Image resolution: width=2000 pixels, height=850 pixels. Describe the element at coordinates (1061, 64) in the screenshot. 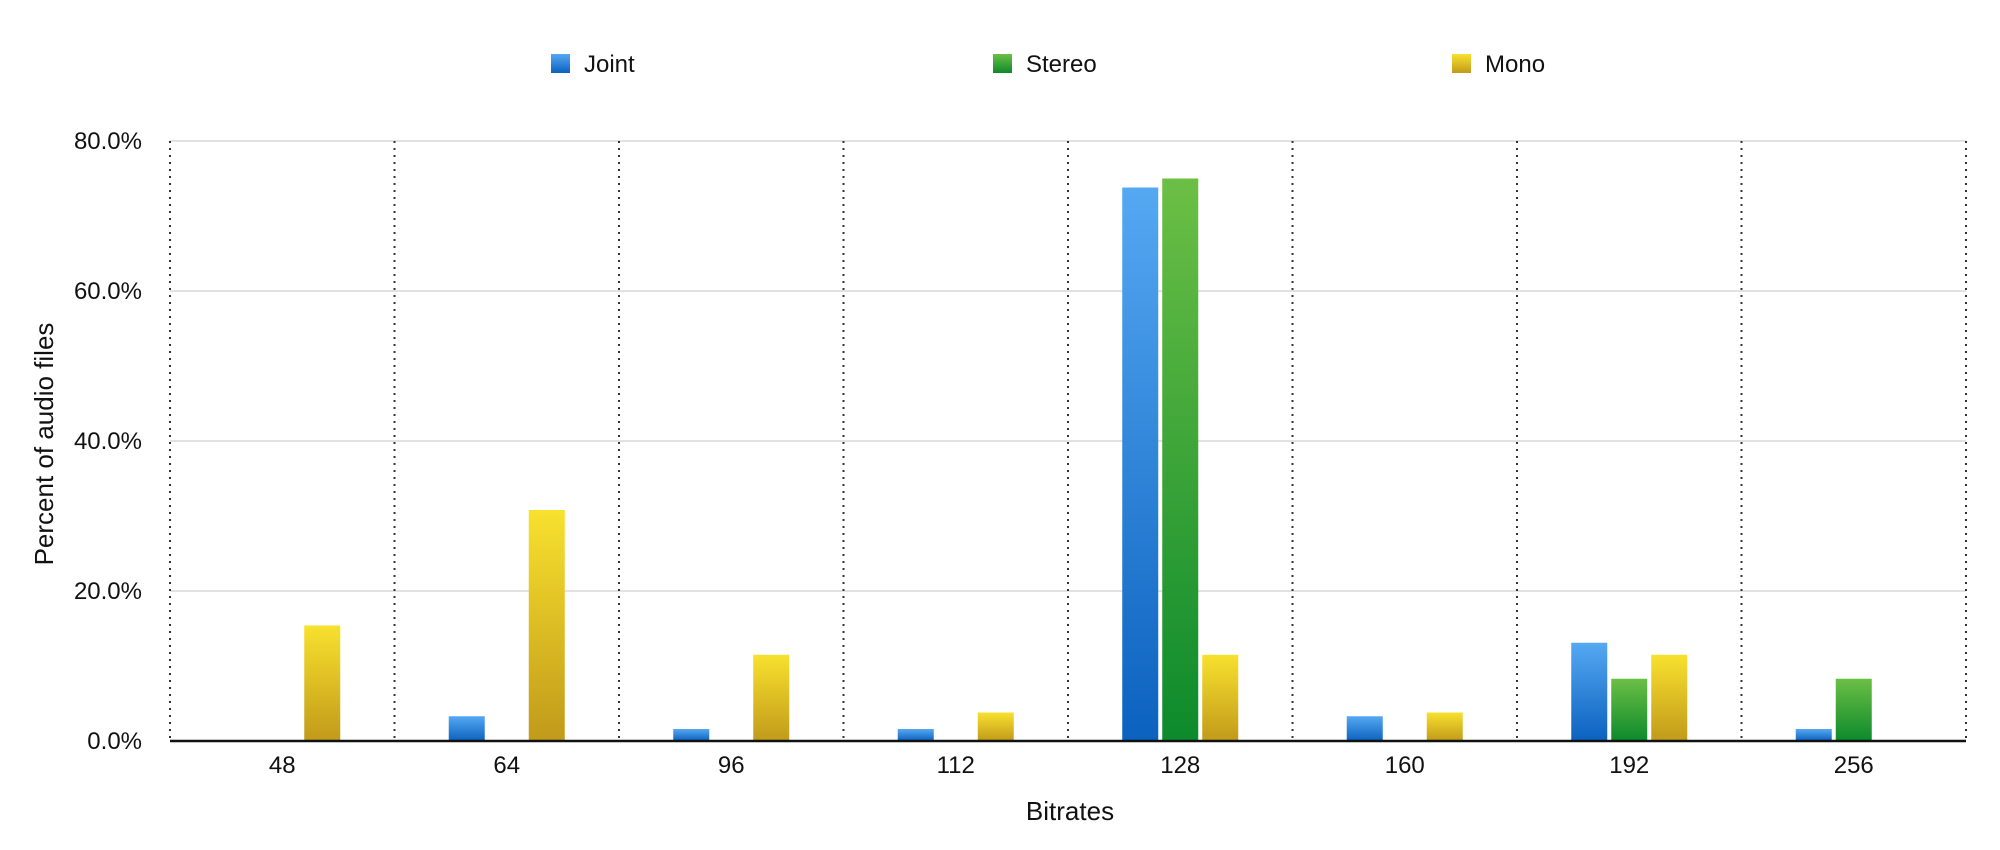

I see `legend-label-stereo: Stereo` at that location.